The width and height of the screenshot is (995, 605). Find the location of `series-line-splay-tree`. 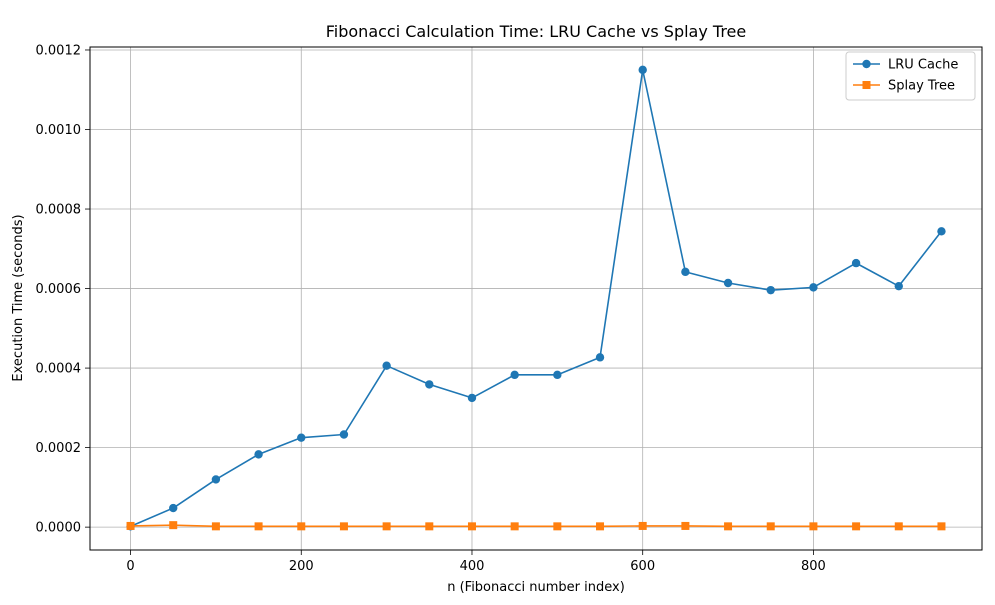

series-line-splay-tree is located at coordinates (536, 526).